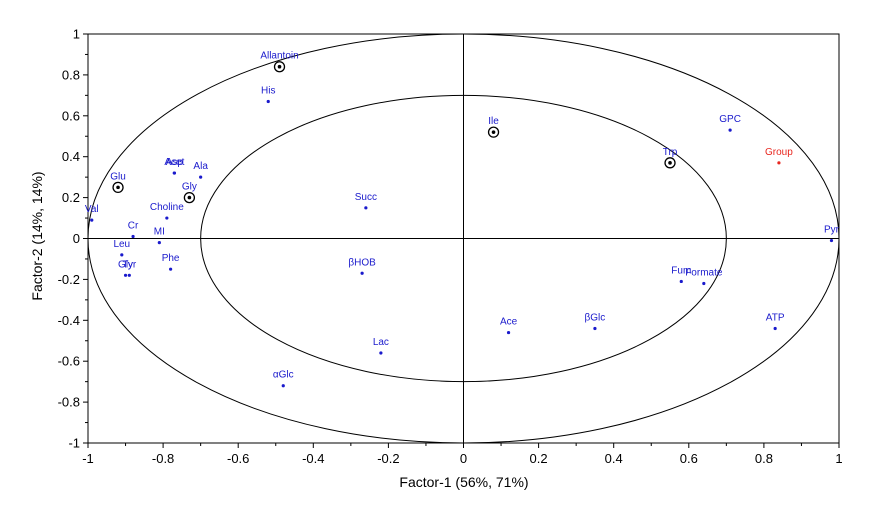 The width and height of the screenshot is (874, 518). What do you see at coordinates (838, 458) in the screenshot?
I see `x-tick-label: 1` at bounding box center [838, 458].